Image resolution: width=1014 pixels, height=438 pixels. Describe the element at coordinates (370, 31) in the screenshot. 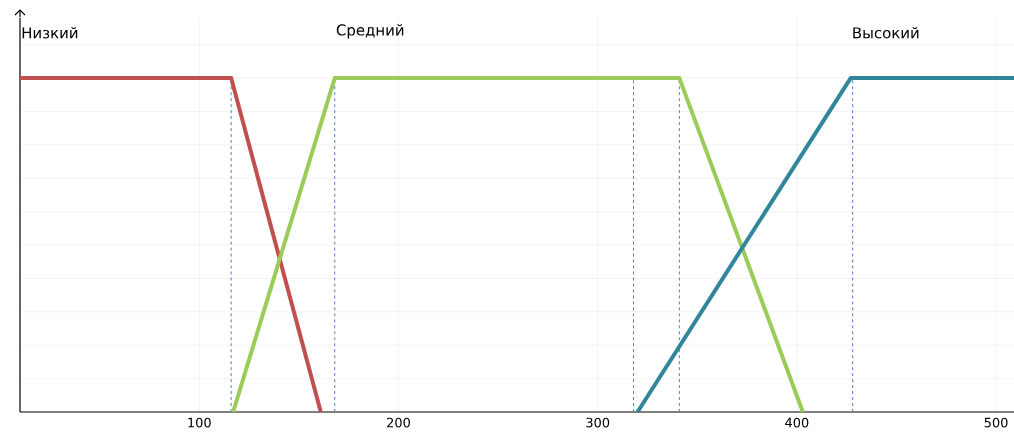

I see `text: Средний` at that location.